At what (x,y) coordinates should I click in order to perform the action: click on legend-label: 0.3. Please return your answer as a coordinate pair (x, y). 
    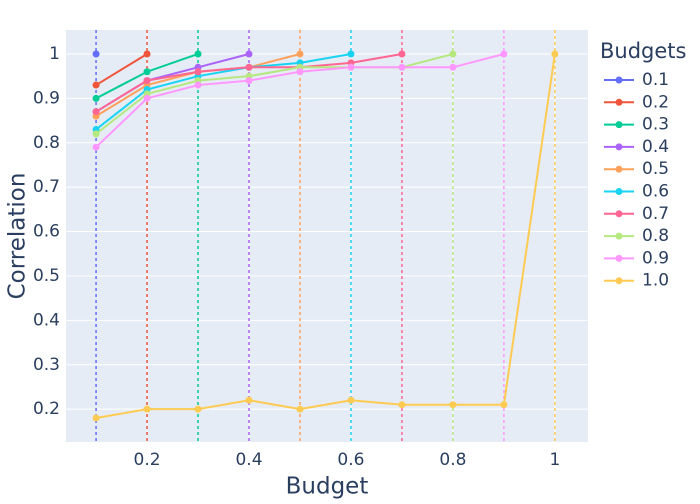
    Looking at the image, I should click on (655, 125).